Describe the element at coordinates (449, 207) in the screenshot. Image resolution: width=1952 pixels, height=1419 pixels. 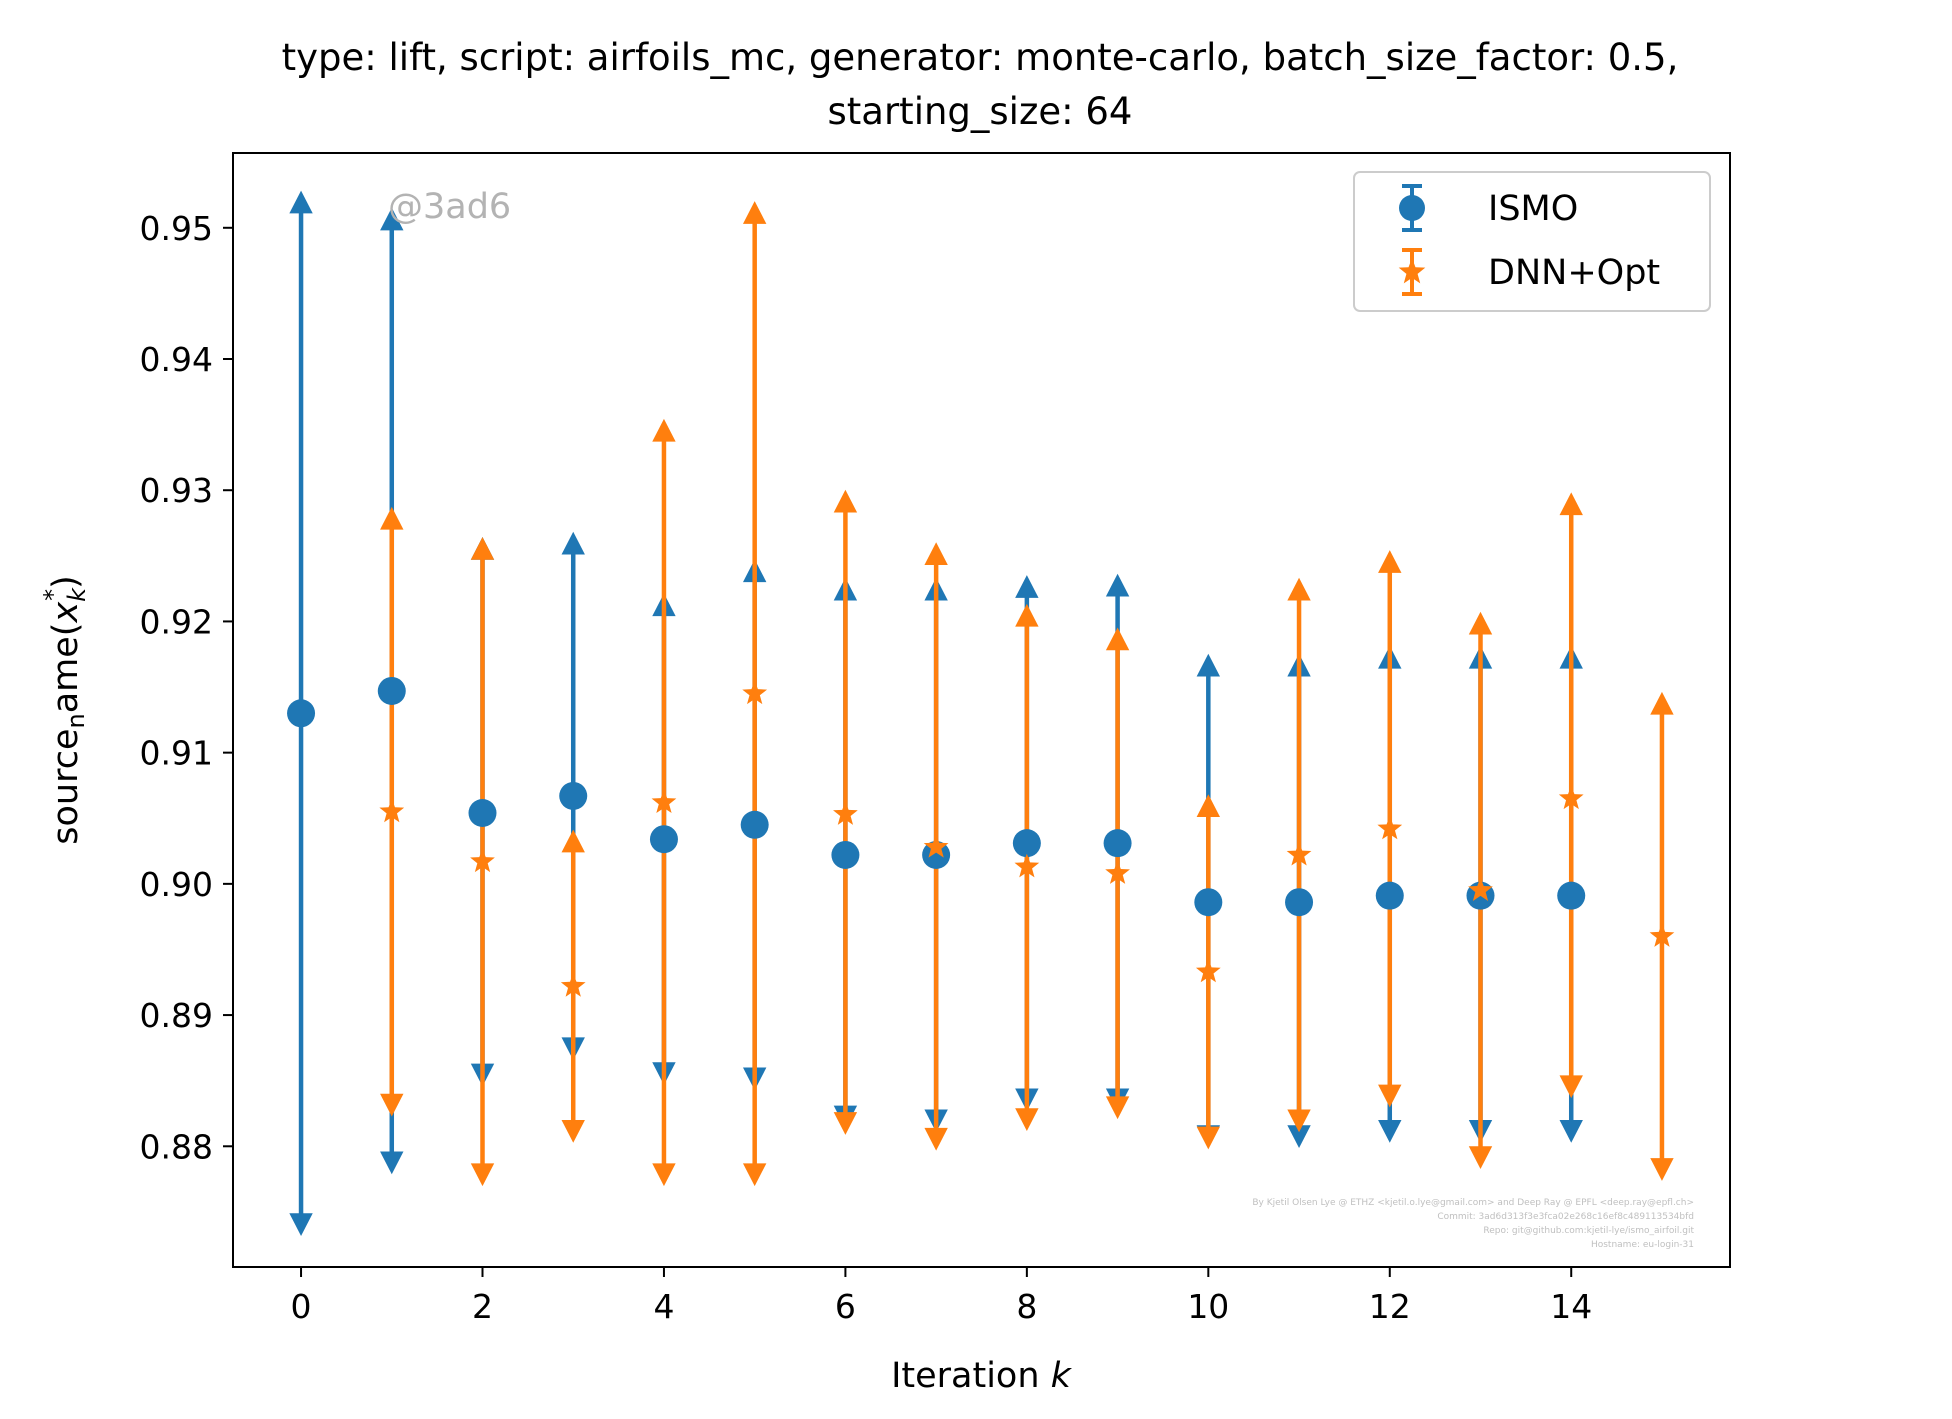
I see `watermark-text: @3ad6` at that location.